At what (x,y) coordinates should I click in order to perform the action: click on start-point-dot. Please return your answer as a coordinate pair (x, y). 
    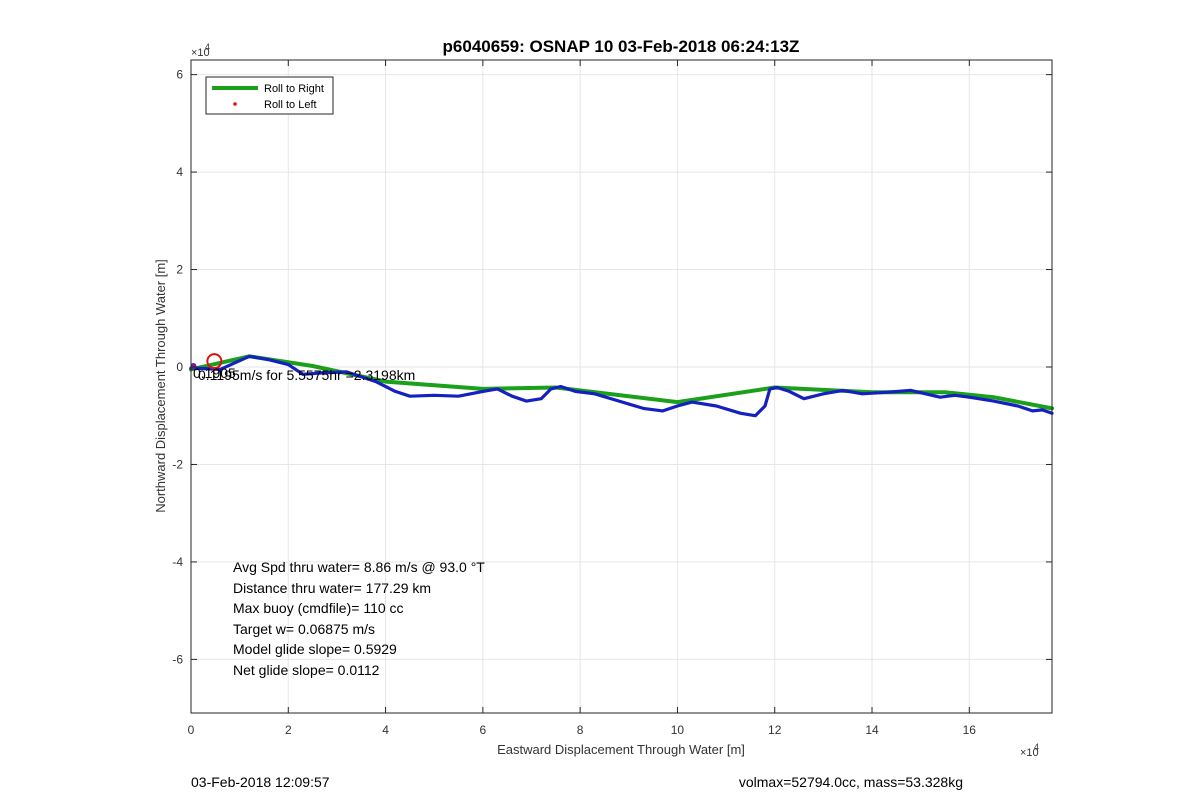
    Looking at the image, I should click on (193, 366).